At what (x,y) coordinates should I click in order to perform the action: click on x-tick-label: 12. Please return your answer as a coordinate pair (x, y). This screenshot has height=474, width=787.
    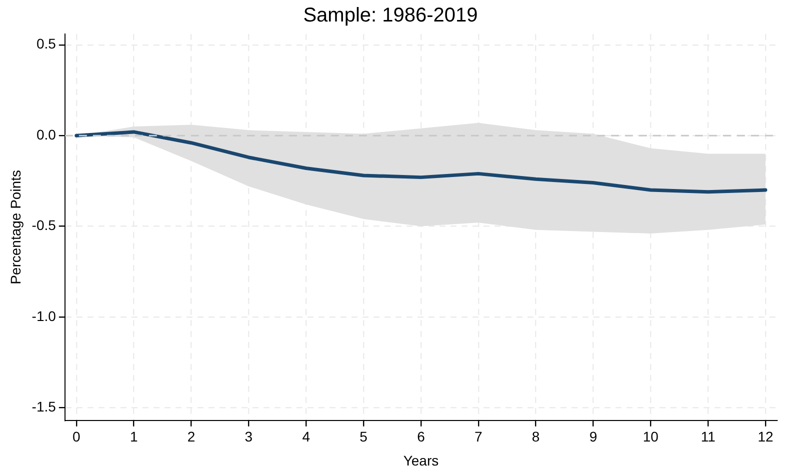
    Looking at the image, I should click on (766, 436).